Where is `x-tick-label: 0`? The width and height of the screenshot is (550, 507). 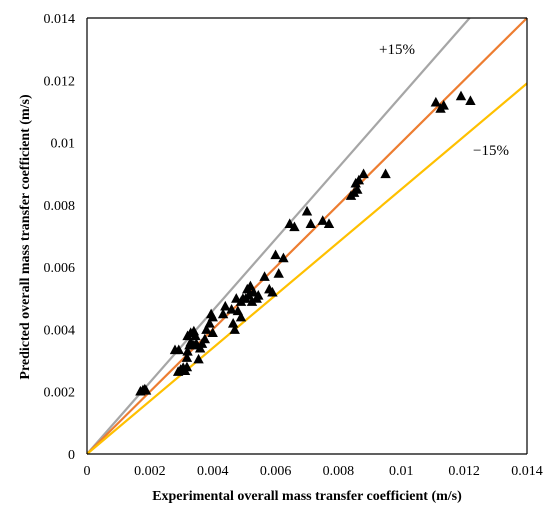
x-tick-label: 0 is located at coordinates (87, 471).